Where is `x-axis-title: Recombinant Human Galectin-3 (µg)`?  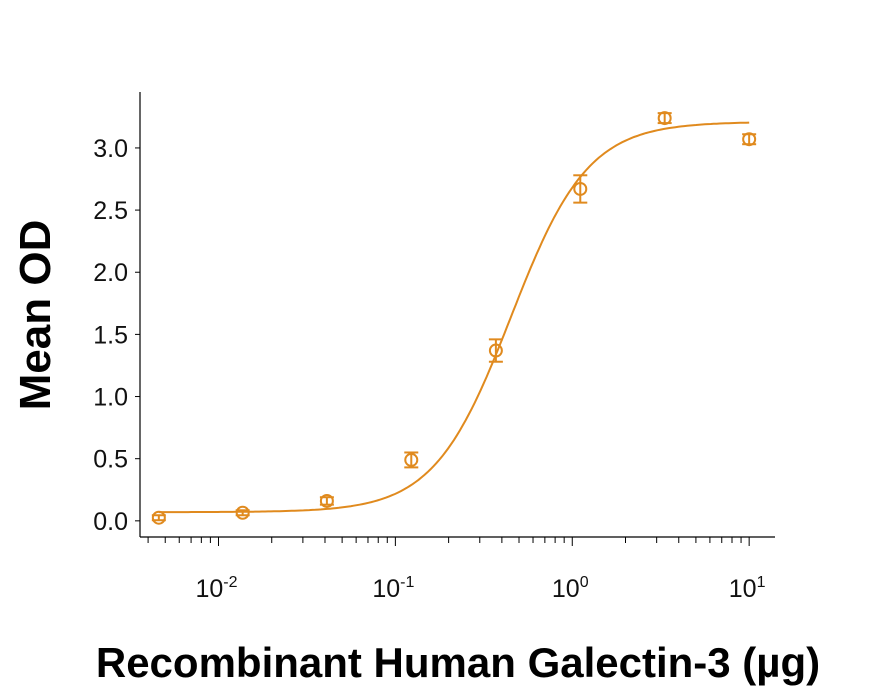
x-axis-title: Recombinant Human Galectin-3 (µg) is located at coordinates (458, 662).